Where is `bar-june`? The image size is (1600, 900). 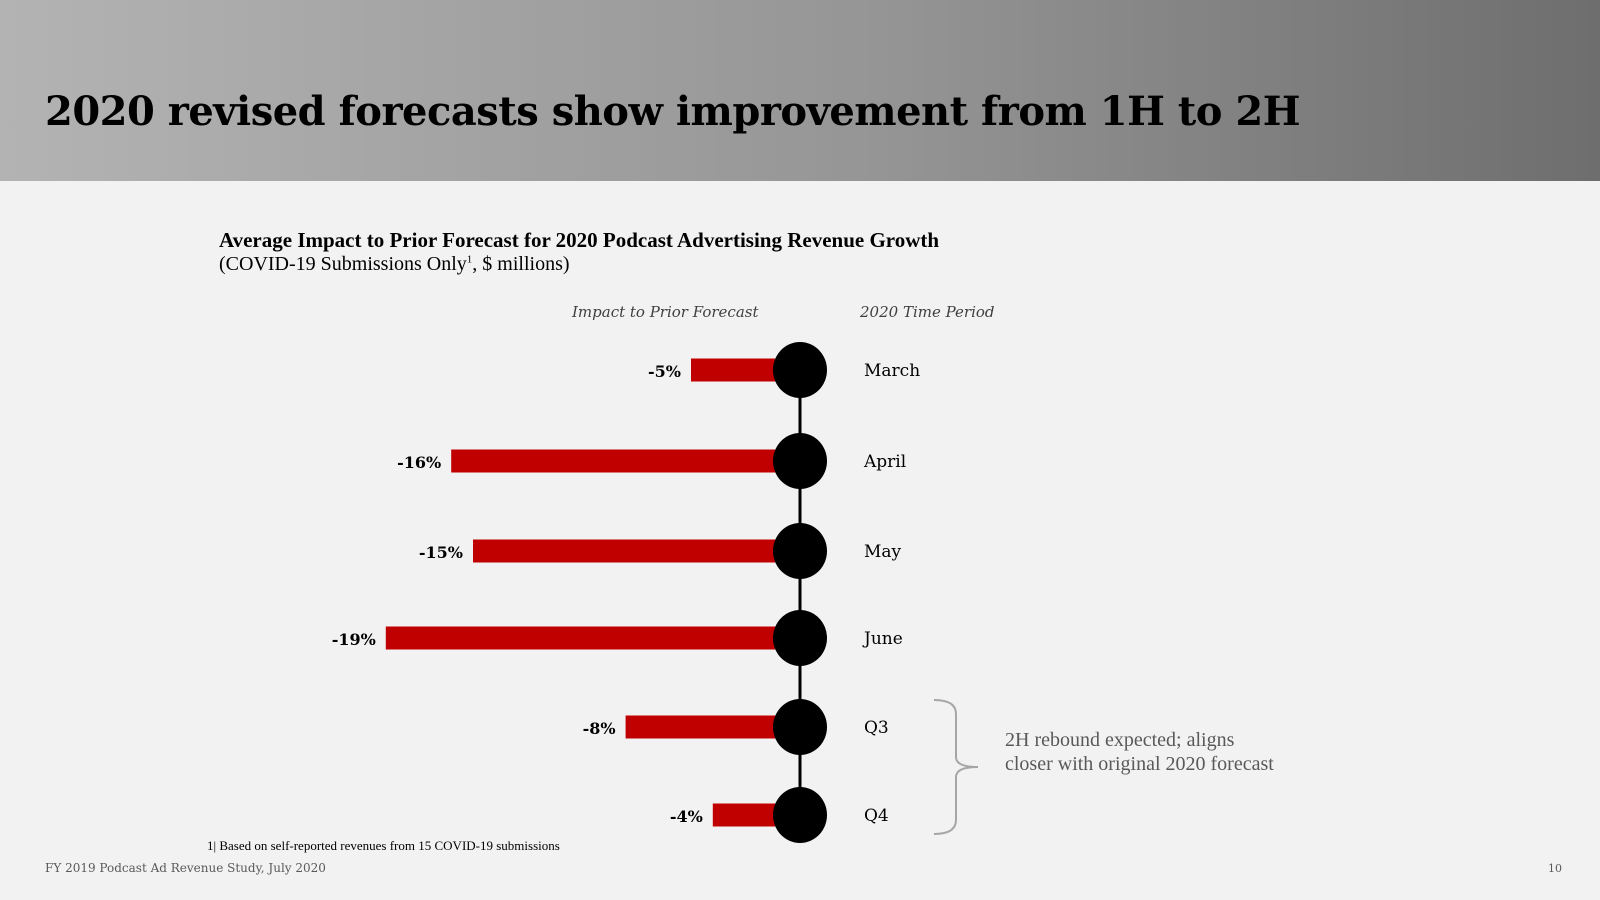
bar-june is located at coordinates (592, 638).